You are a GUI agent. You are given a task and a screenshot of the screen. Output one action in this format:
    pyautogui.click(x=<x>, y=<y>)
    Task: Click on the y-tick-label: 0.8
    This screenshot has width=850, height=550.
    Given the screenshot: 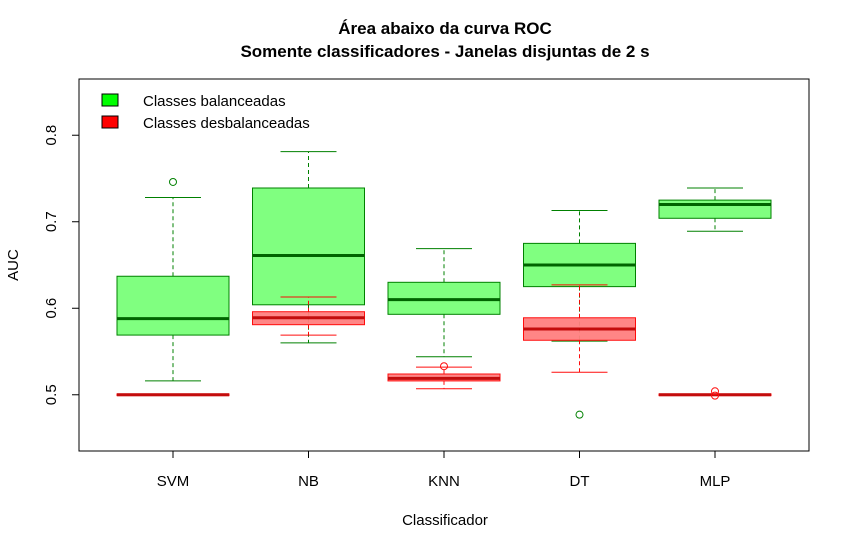 What is the action you would take?
    pyautogui.click(x=51, y=135)
    